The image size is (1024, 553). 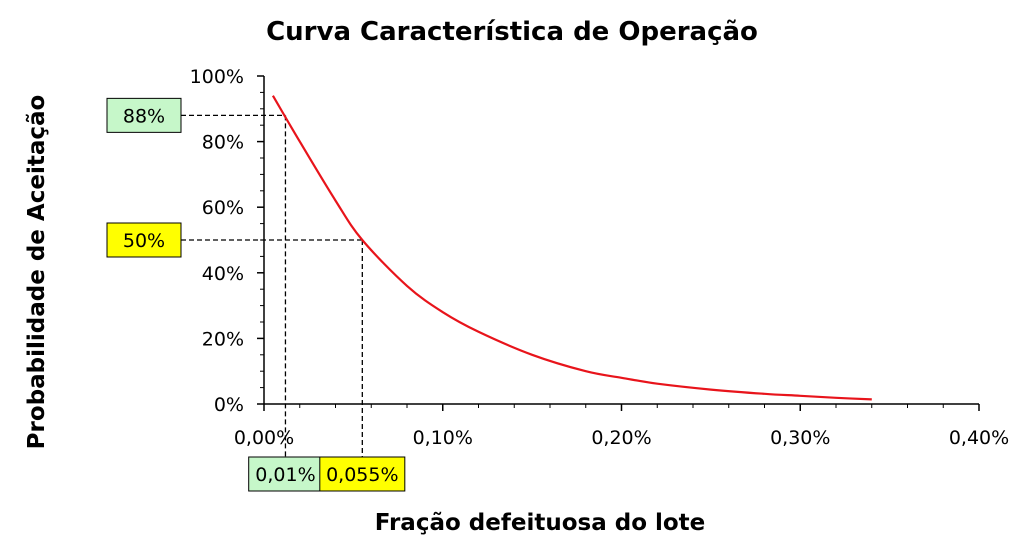 What do you see at coordinates (285, 475) in the screenshot?
I see `x-callout-label: 0,01%` at bounding box center [285, 475].